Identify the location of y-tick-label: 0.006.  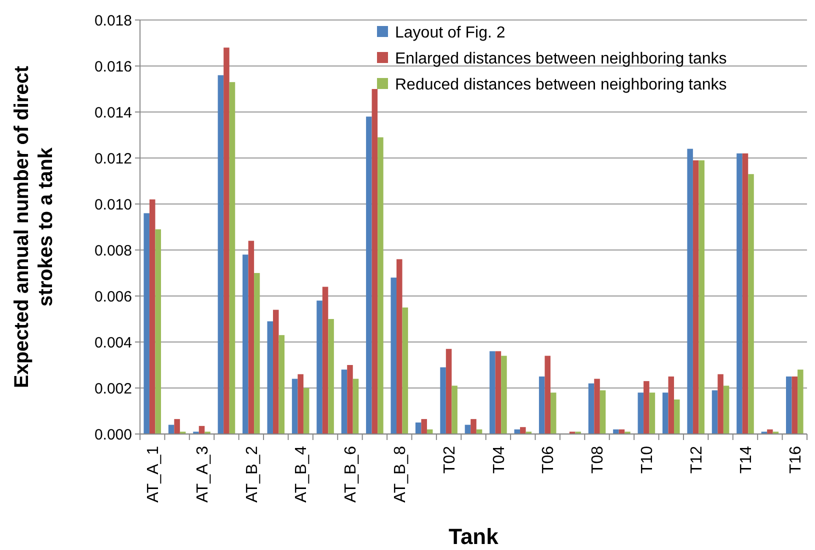
(113, 297).